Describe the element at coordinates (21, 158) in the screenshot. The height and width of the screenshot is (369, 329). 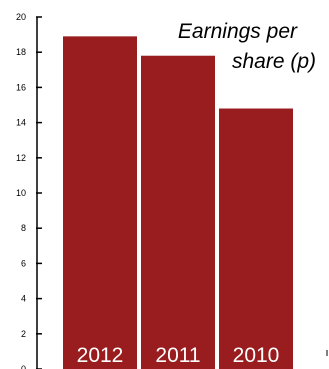
I see `y-tick-label: 12` at that location.